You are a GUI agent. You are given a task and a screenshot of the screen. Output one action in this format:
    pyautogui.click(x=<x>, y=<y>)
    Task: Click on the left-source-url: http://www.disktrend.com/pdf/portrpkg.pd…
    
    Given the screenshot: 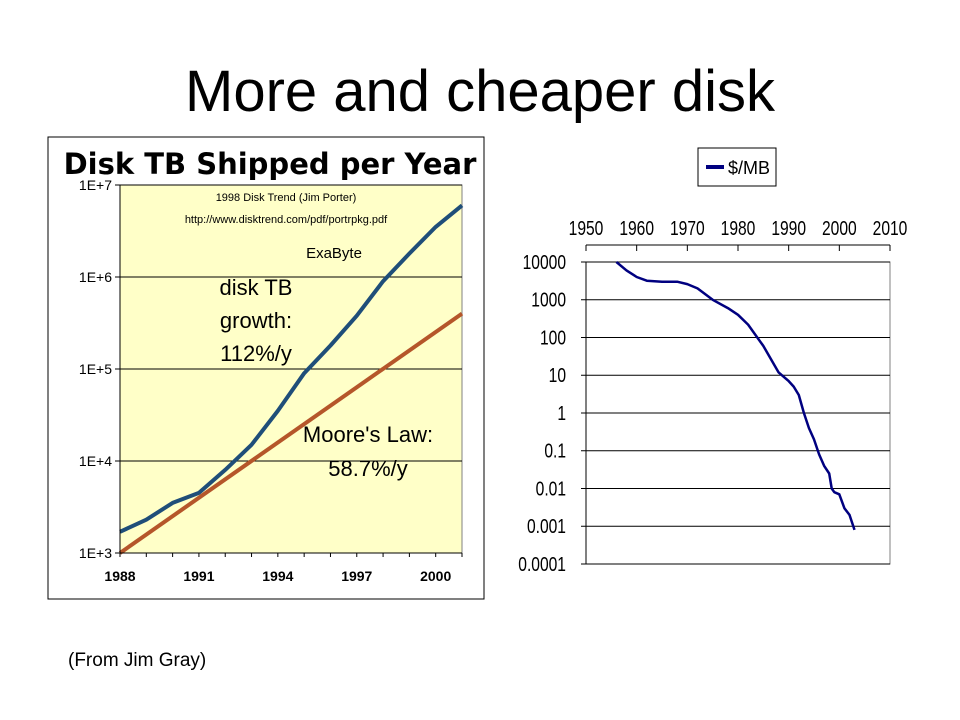 What is the action you would take?
    pyautogui.click(x=286, y=220)
    